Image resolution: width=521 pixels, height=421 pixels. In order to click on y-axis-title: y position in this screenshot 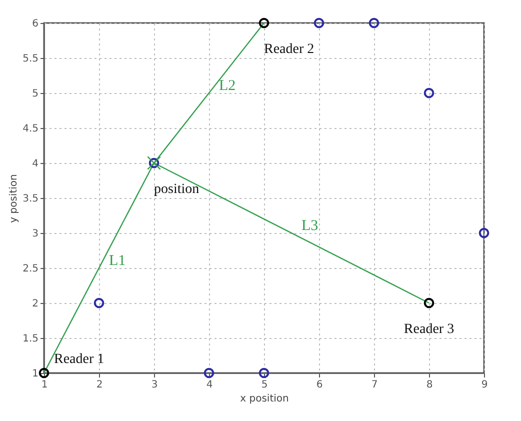, I will do `click(14, 198)`.